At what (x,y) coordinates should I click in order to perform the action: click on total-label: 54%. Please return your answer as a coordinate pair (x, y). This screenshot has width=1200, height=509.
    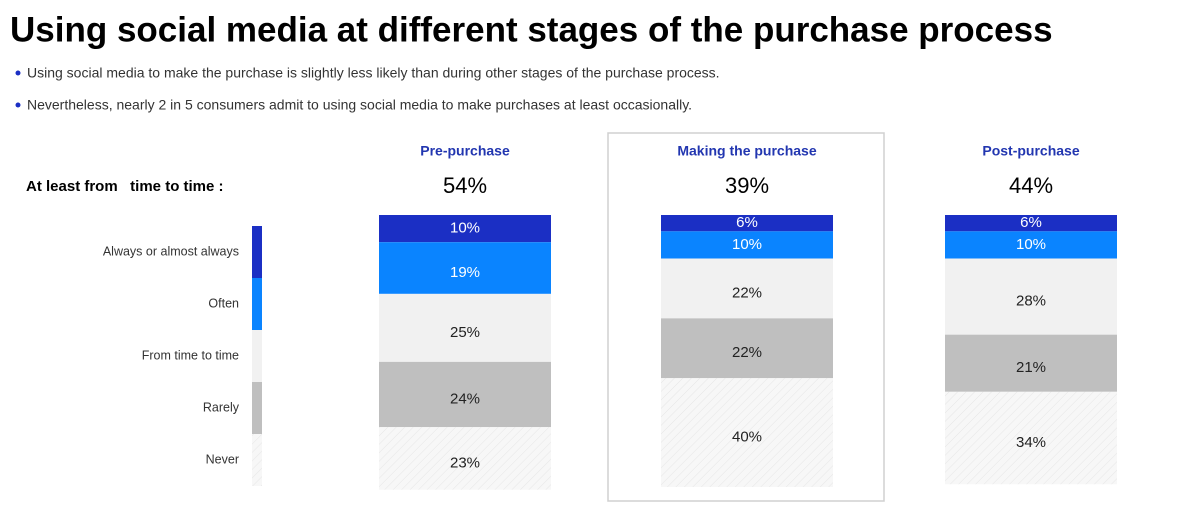
    Looking at the image, I should click on (465, 185).